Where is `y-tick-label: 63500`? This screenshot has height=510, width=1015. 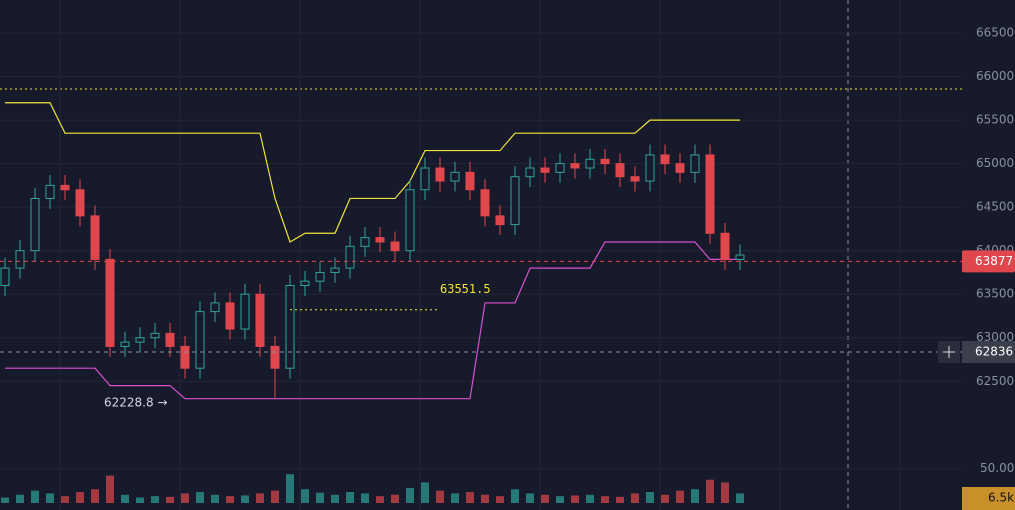 y-tick-label: 63500 is located at coordinates (995, 294).